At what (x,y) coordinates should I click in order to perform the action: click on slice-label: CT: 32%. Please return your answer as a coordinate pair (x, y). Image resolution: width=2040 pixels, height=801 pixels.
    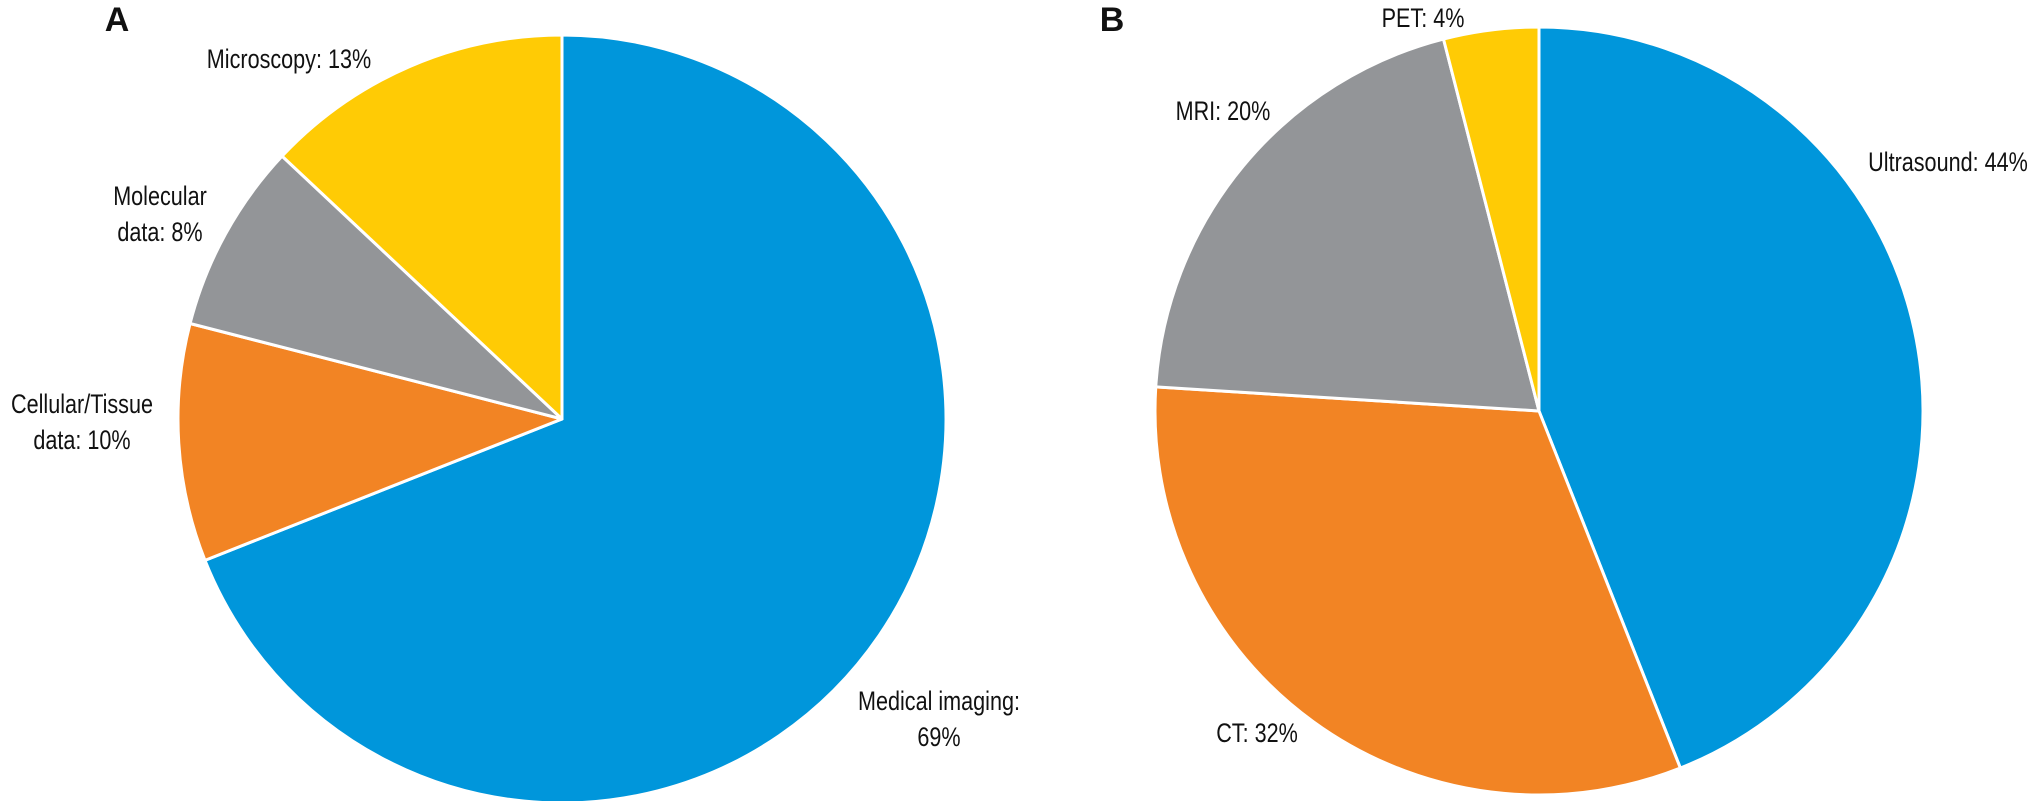
    Looking at the image, I should click on (1257, 734).